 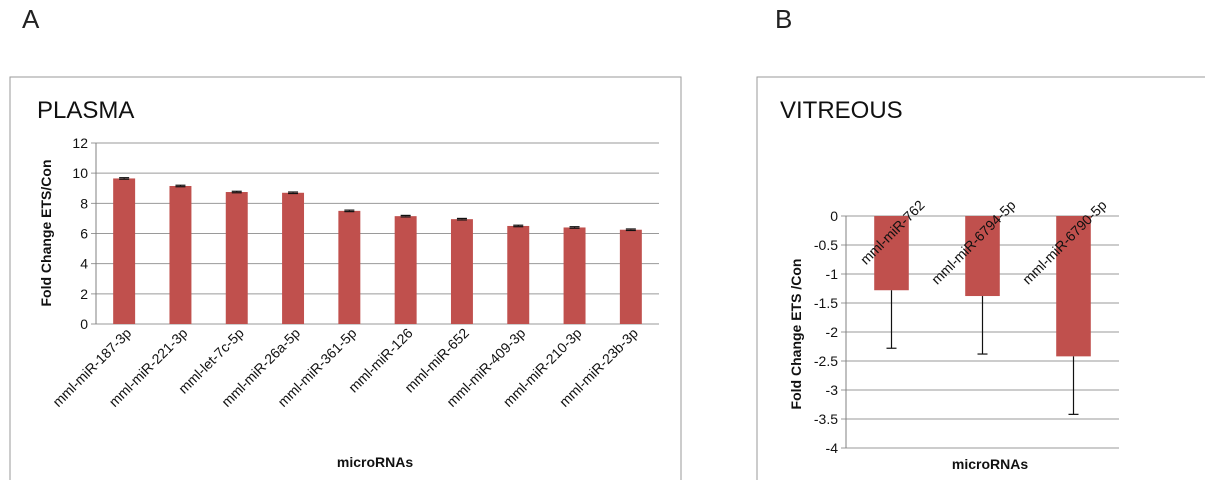 I want to click on vitreous-error-bars, so click(x=982, y=352).